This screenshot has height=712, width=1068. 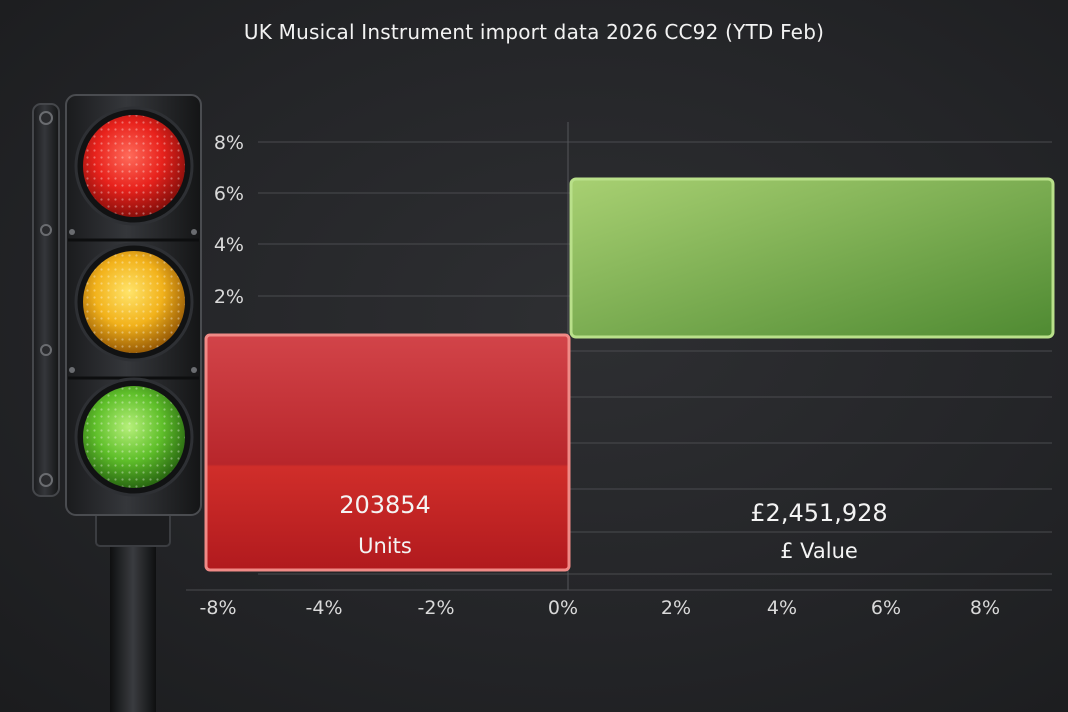 I want to click on traffic-light-icon, so click(x=117, y=403).